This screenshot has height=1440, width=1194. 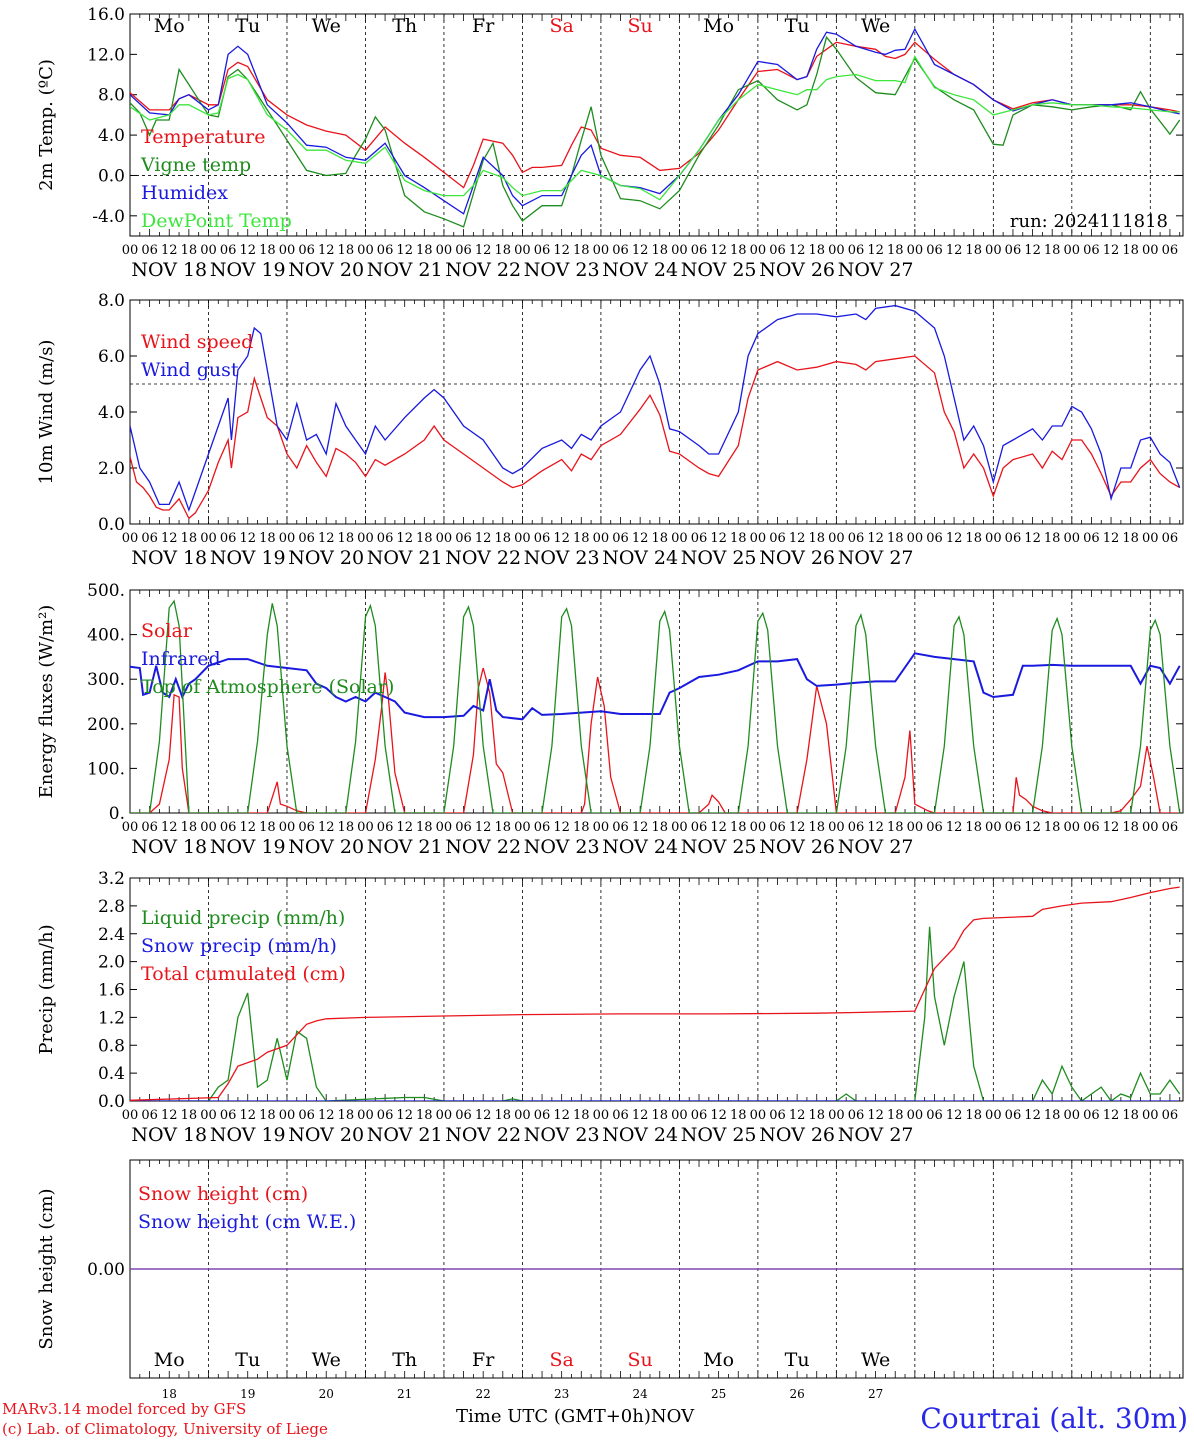 What do you see at coordinates (106, 591) in the screenshot?
I see `y-tick-label: 500.` at bounding box center [106, 591].